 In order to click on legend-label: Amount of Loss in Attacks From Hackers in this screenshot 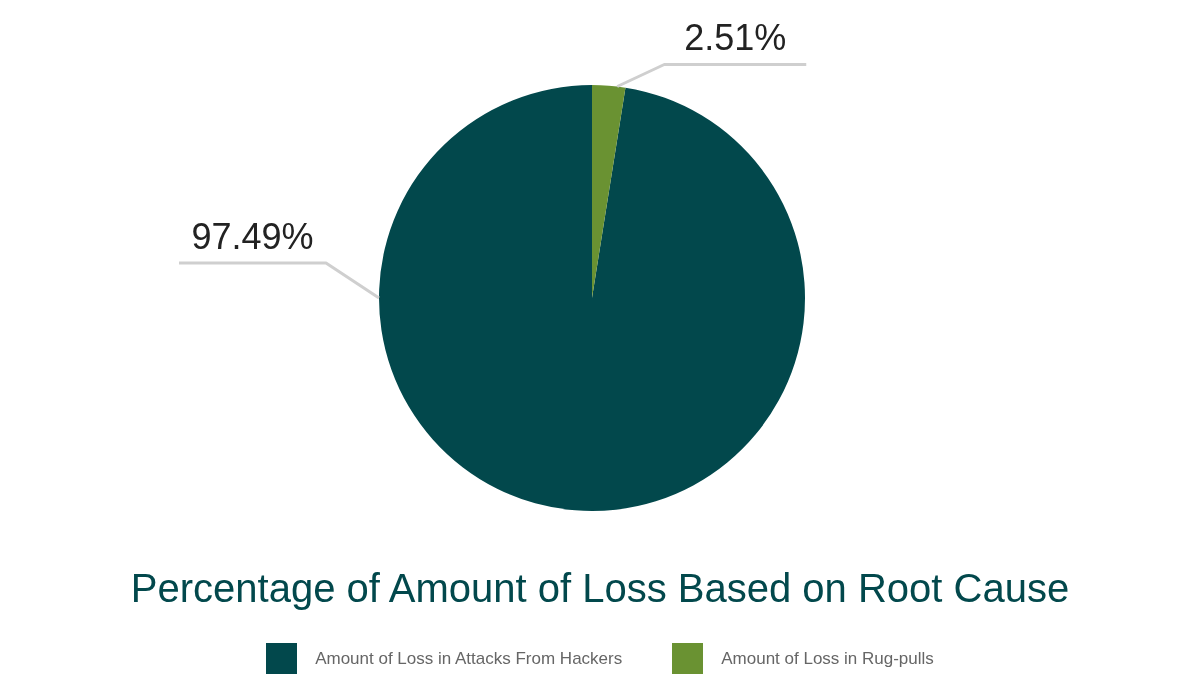, I will do `click(469, 658)`.